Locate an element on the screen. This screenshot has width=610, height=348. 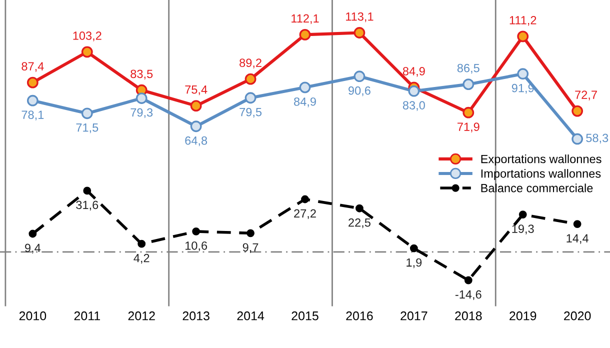
data-label: 89,2 is located at coordinates (251, 63).